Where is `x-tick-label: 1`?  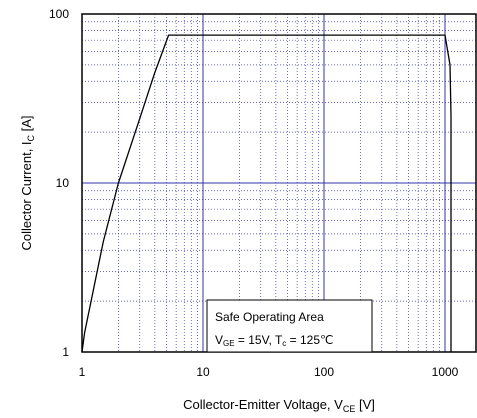
x-tick-label: 1 is located at coordinates (82, 372).